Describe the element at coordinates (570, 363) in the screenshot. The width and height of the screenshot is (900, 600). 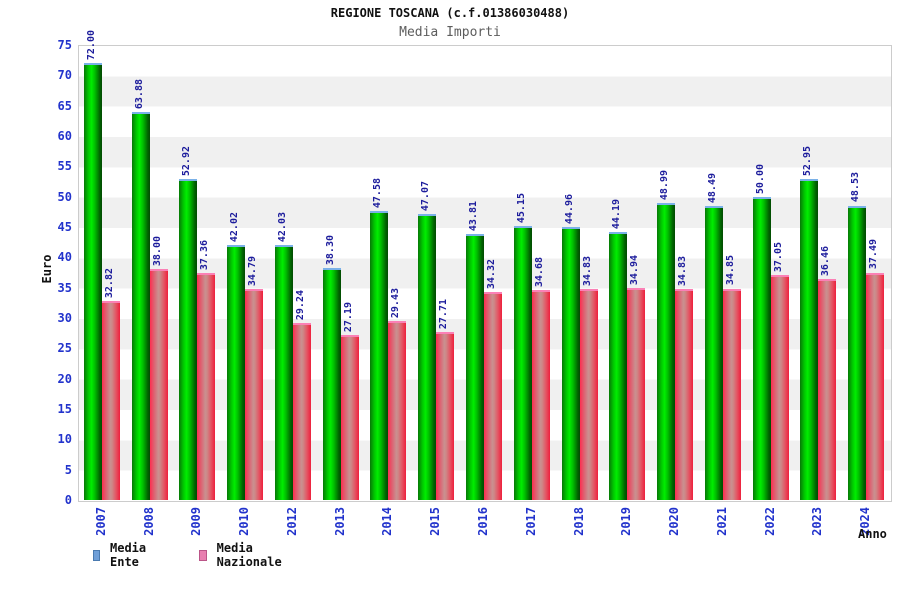
I see `bar-media-ente-2018` at that location.